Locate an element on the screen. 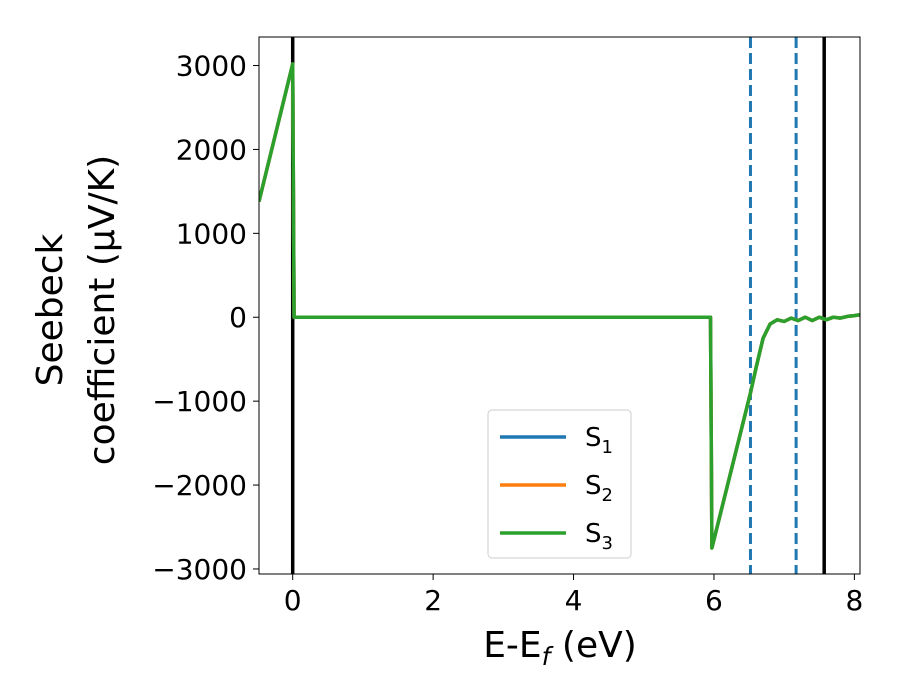  x-axis-label-main: E-E is located at coordinates (512, 645).